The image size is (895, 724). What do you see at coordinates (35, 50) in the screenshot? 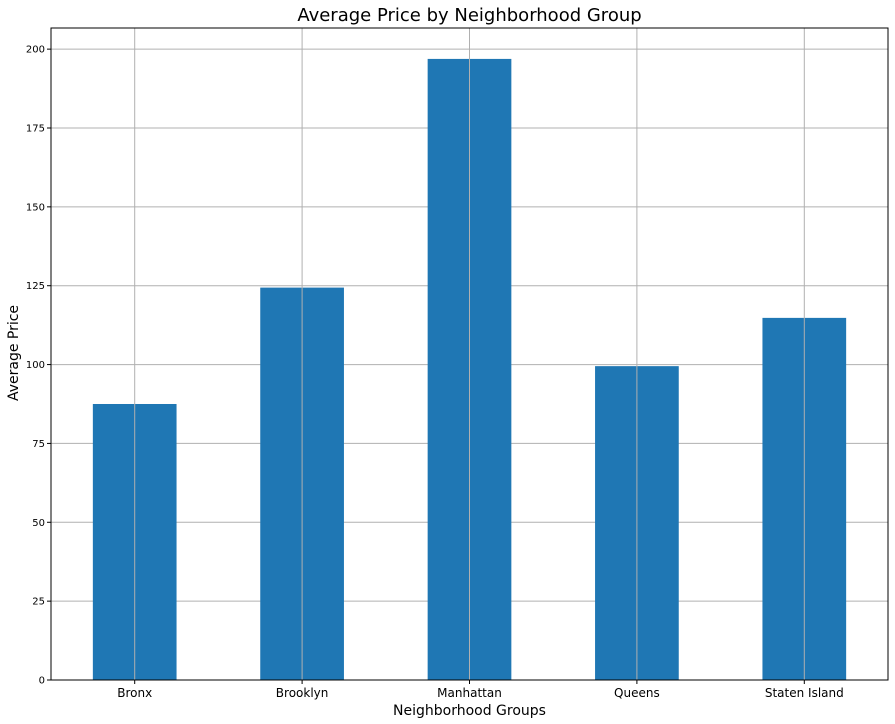
I see `y-tick-label: 200` at bounding box center [35, 50].